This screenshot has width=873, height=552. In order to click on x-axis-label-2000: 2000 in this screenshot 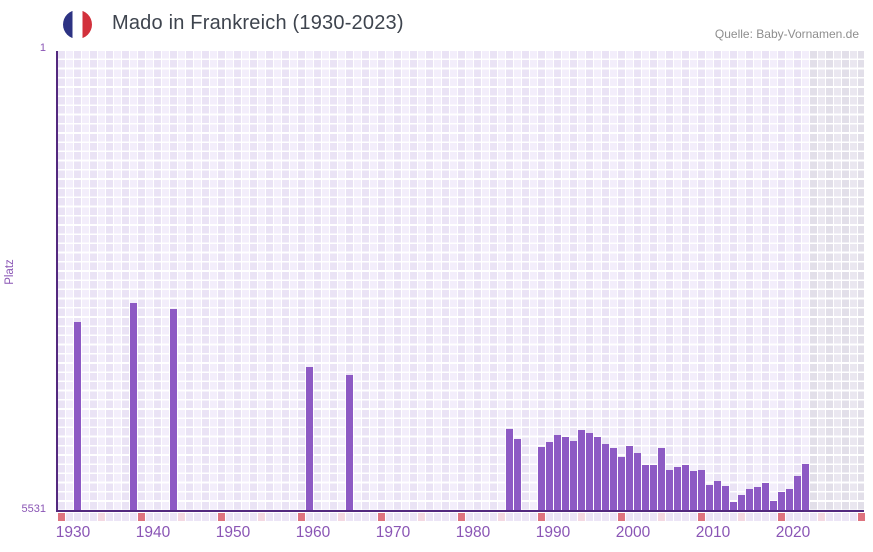, I will do `click(633, 532)`.